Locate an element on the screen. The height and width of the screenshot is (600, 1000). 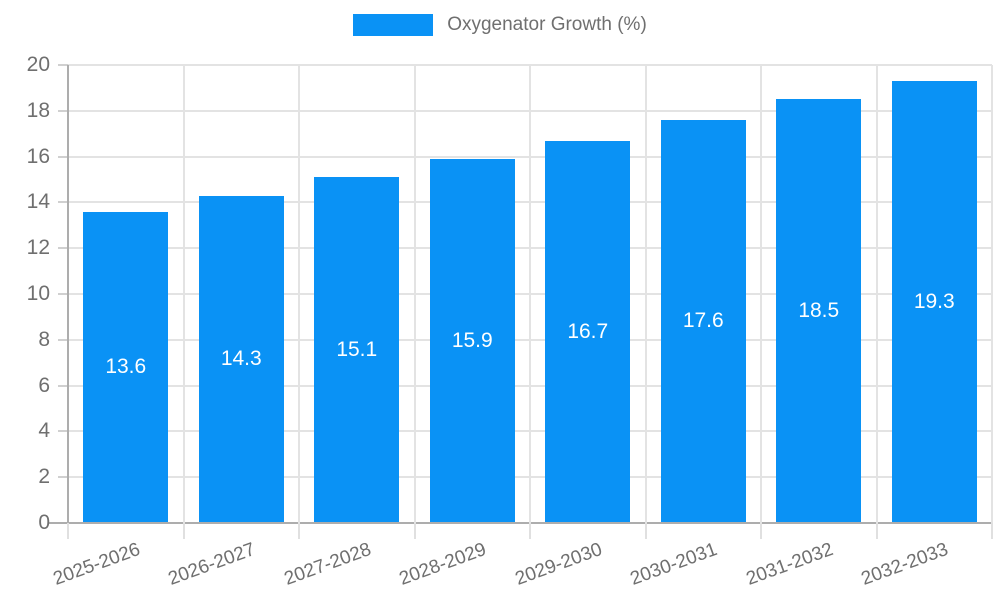
x-tick-label: 2030-2031 is located at coordinates (674, 564).